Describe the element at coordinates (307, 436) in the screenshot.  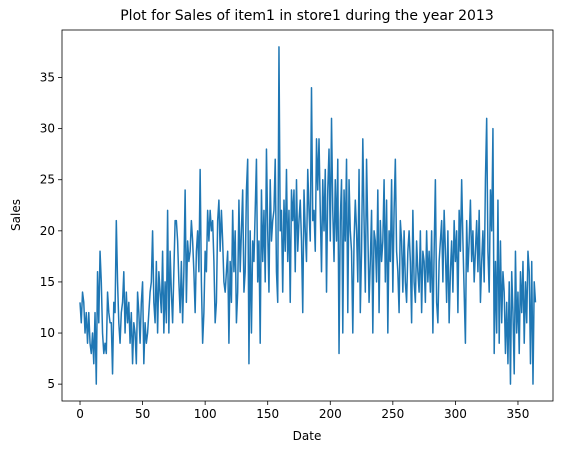
I see `x-axis-label: Date` at that location.